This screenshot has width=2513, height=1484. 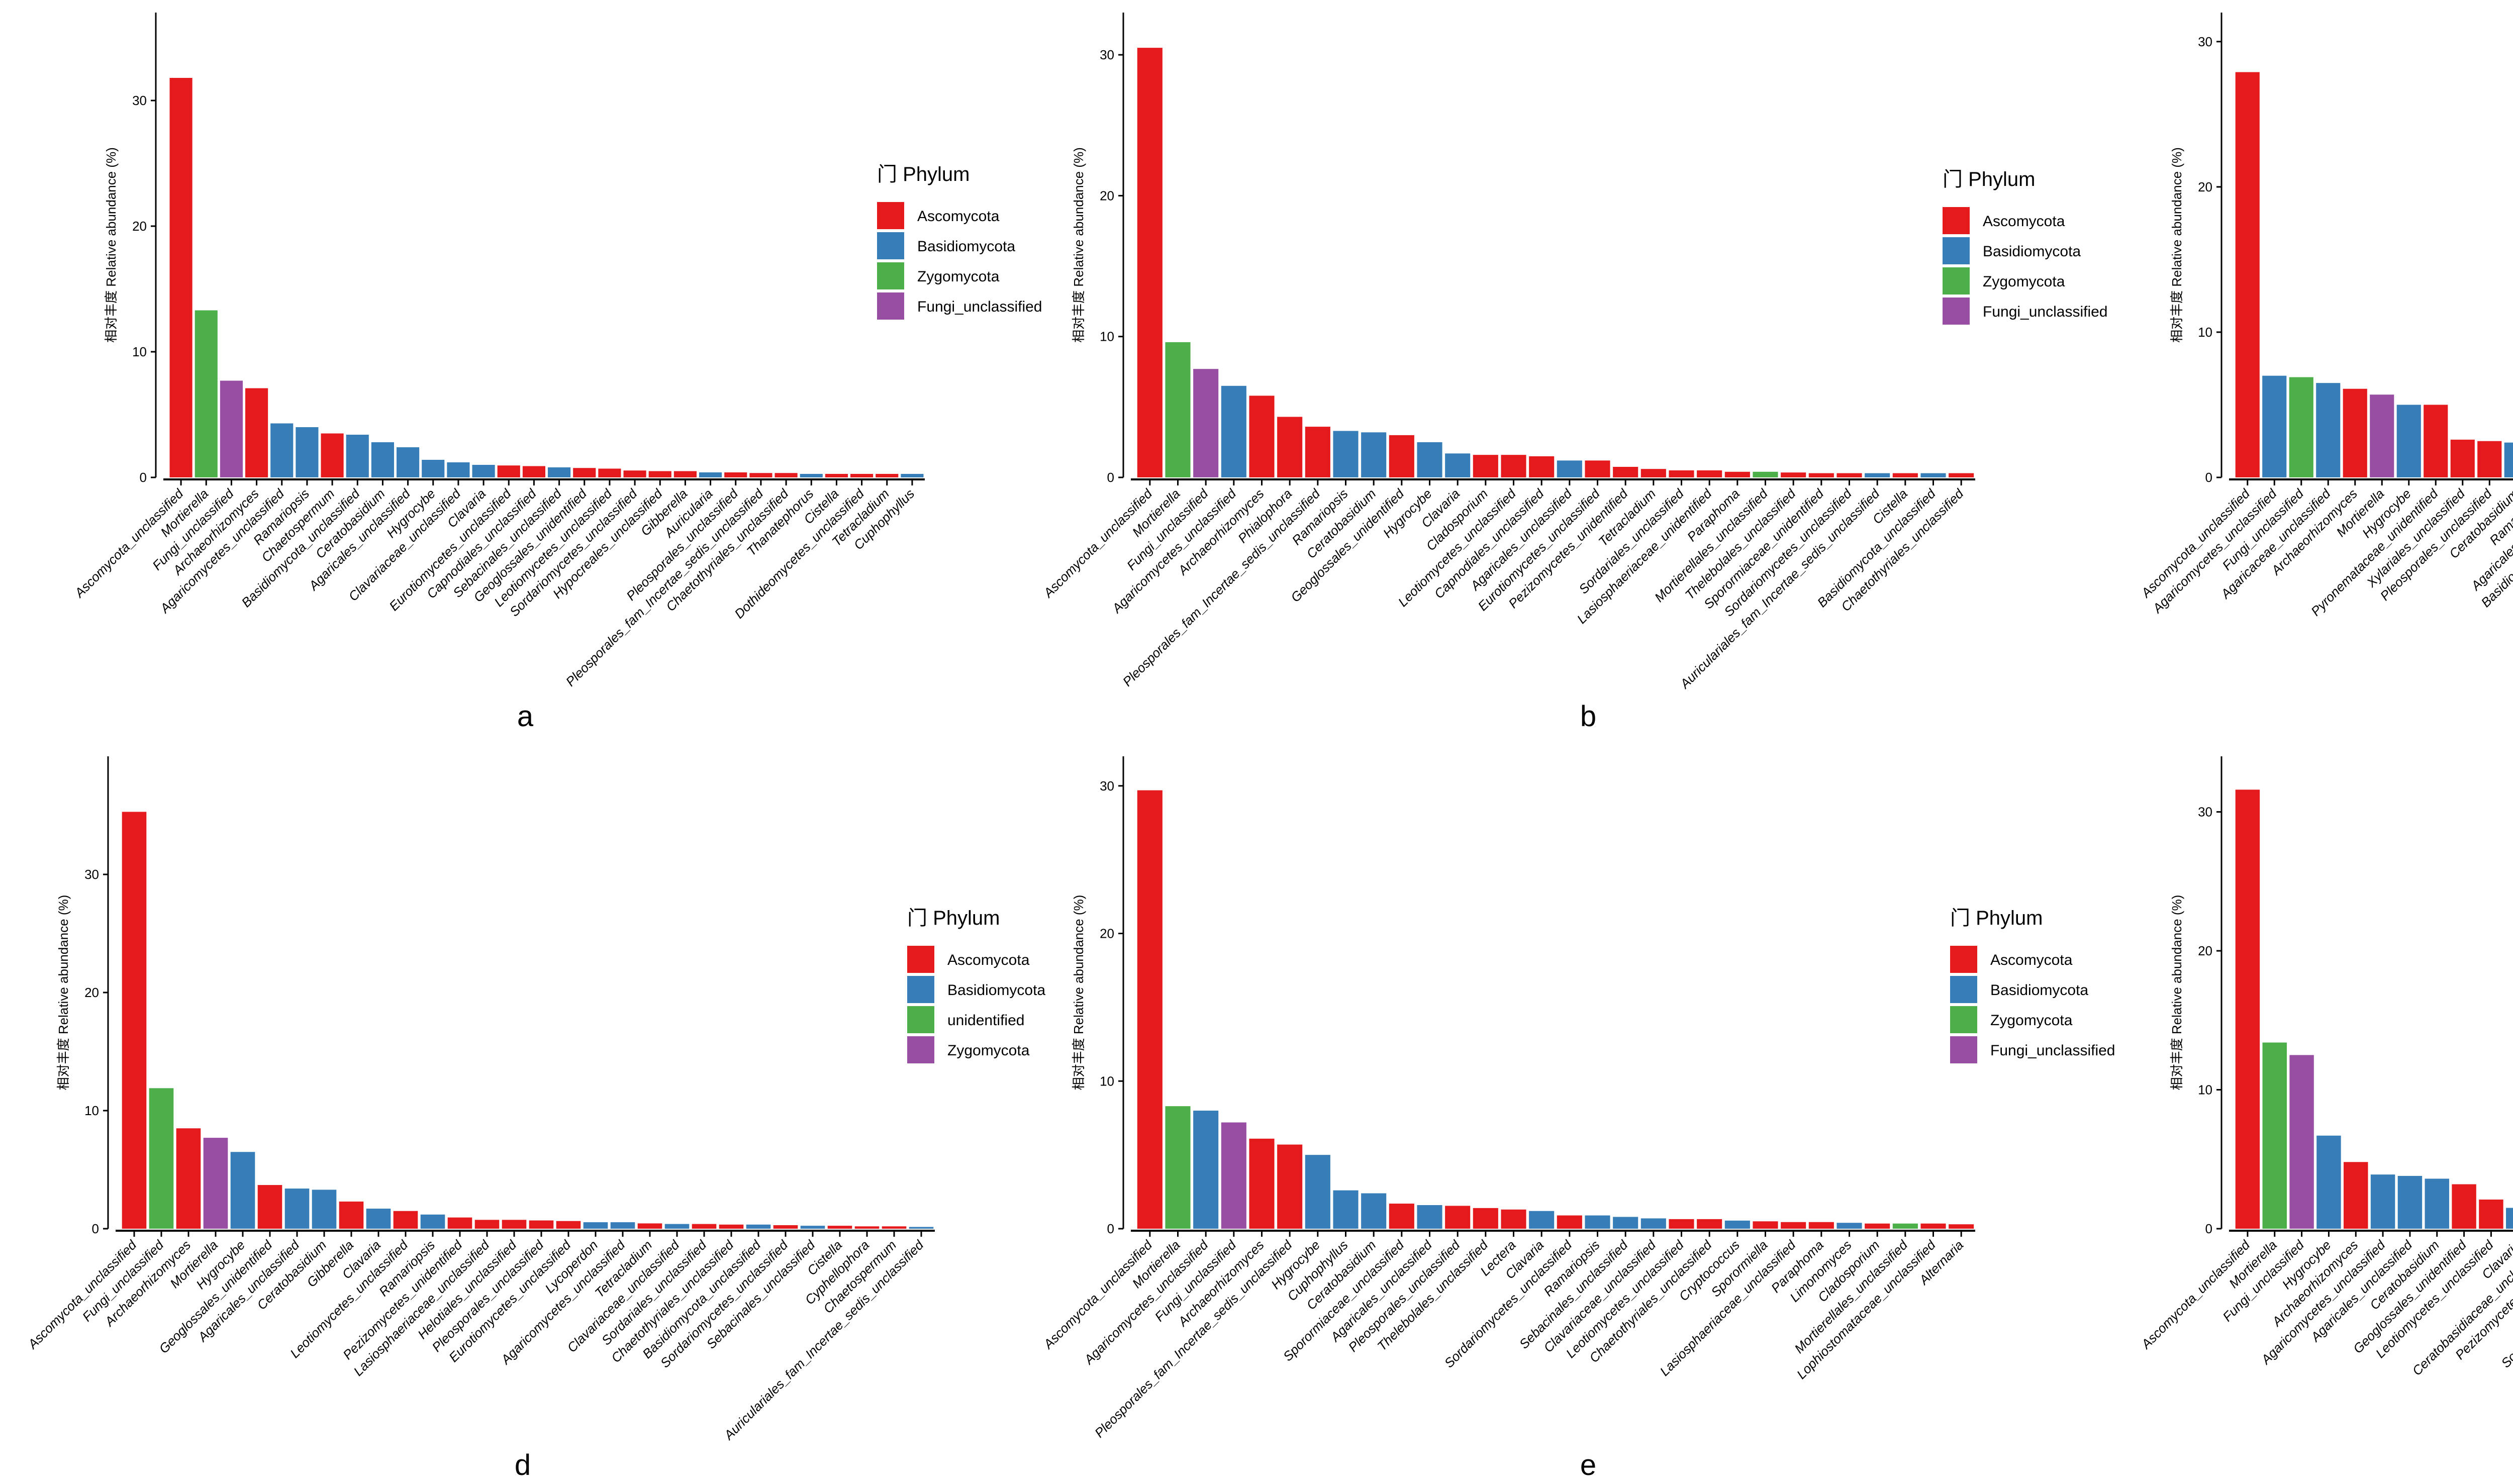 What do you see at coordinates (996, 991) in the screenshot?
I see `legend-label: Basidiomycota` at bounding box center [996, 991].